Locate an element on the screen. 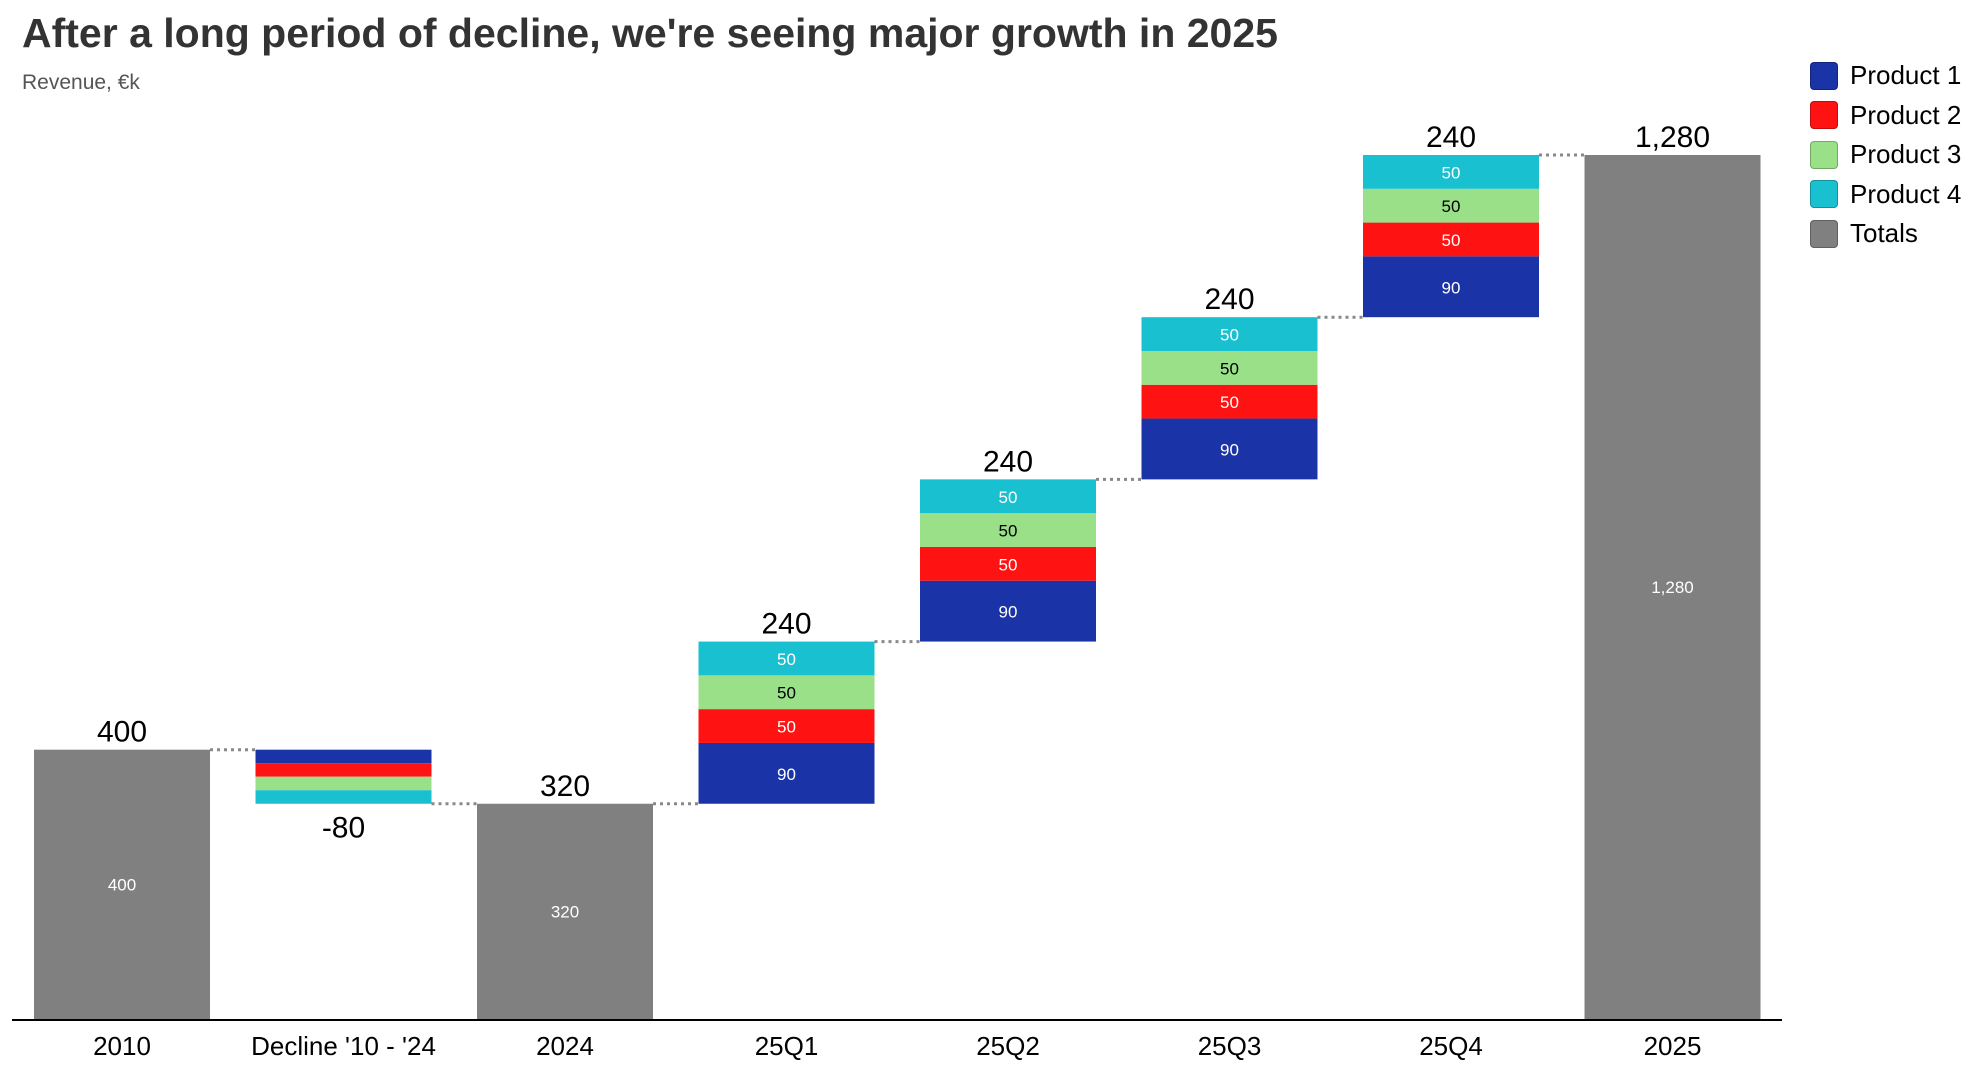 The height and width of the screenshot is (1067, 1988). bar-total-label: -80 is located at coordinates (343, 827).